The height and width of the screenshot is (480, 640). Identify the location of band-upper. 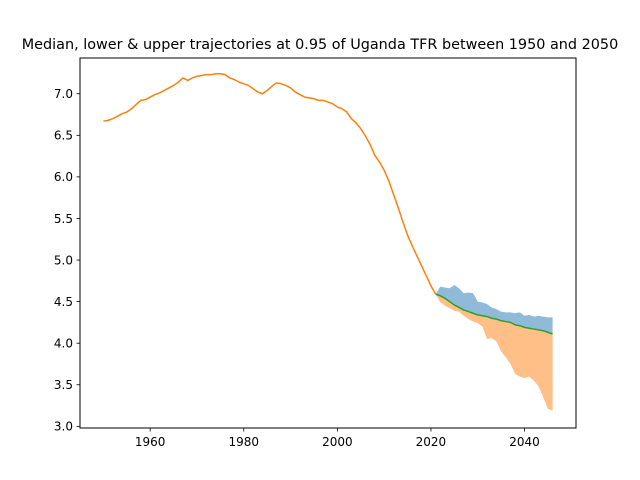
(494, 309).